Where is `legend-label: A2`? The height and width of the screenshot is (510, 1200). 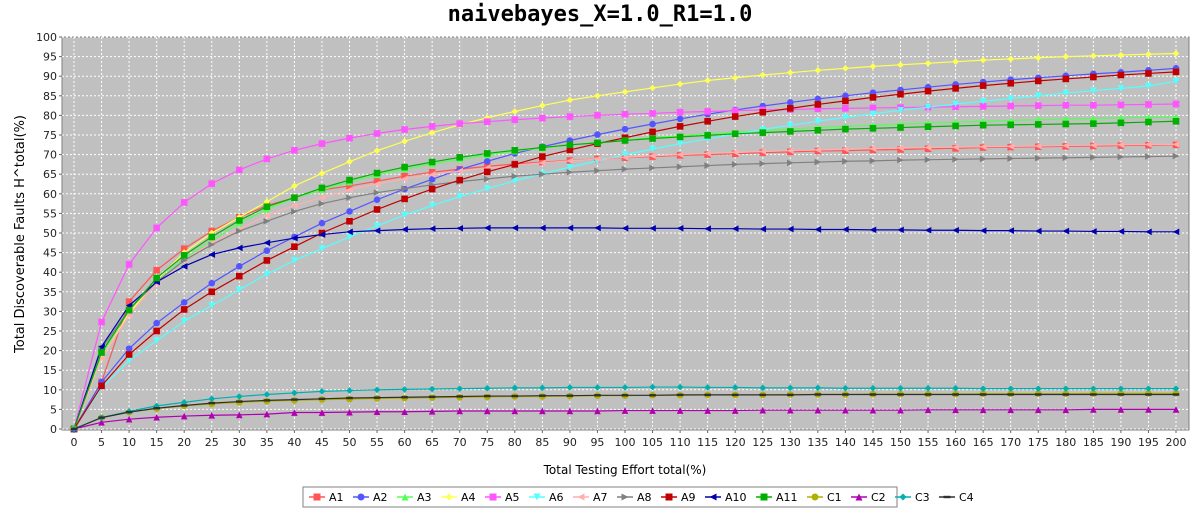
legend-label: A2 is located at coordinates (380, 497).